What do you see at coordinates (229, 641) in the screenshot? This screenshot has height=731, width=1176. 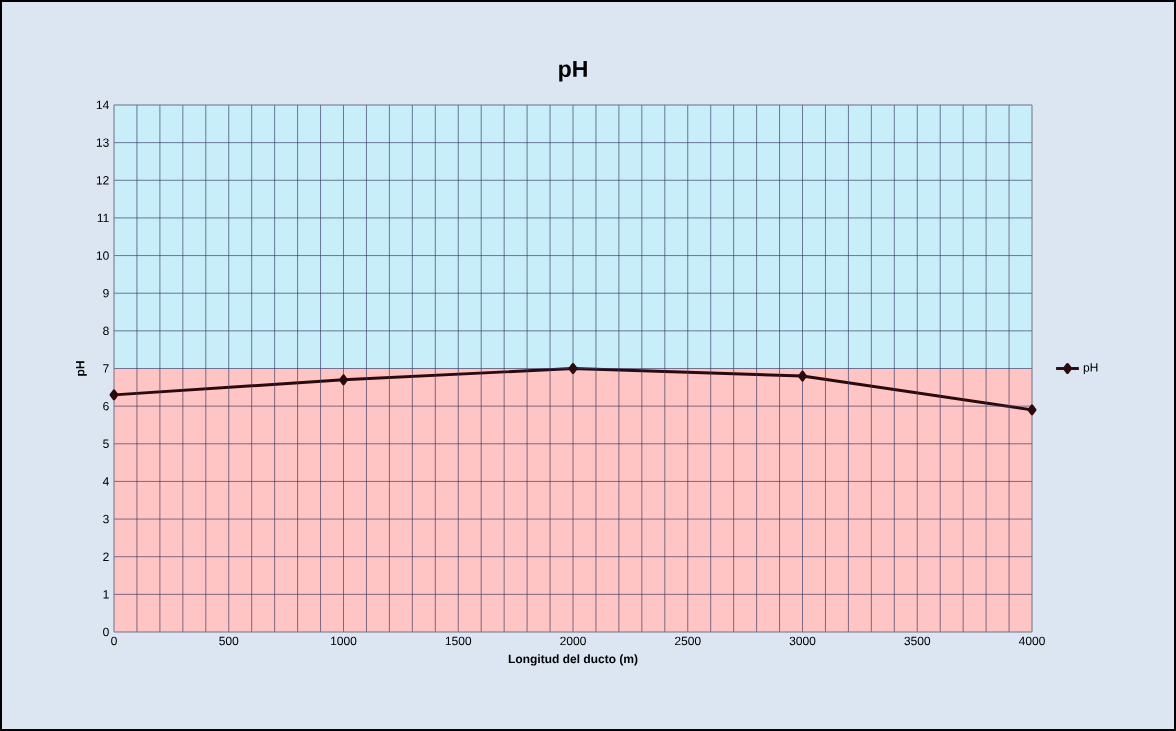 I see `x-tick-label: 500` at bounding box center [229, 641].